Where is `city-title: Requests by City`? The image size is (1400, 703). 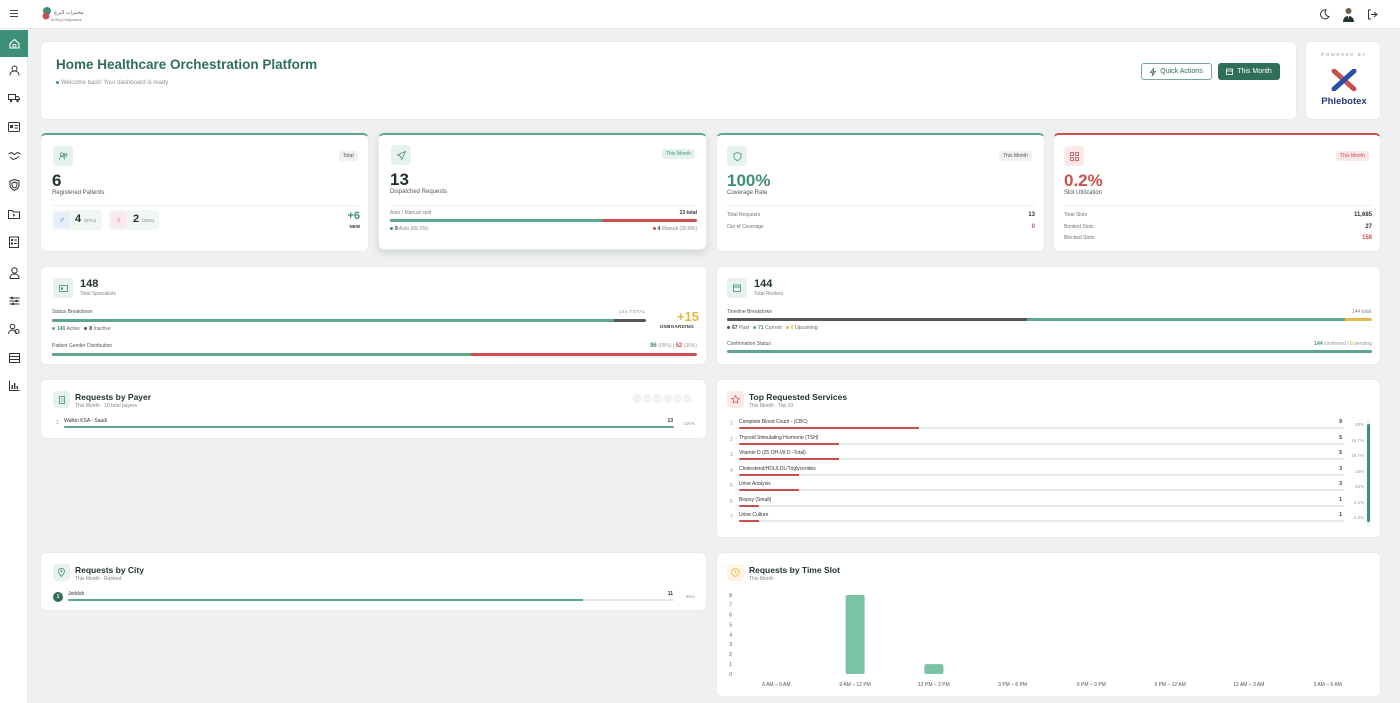 city-title: Requests by City is located at coordinates (109, 570).